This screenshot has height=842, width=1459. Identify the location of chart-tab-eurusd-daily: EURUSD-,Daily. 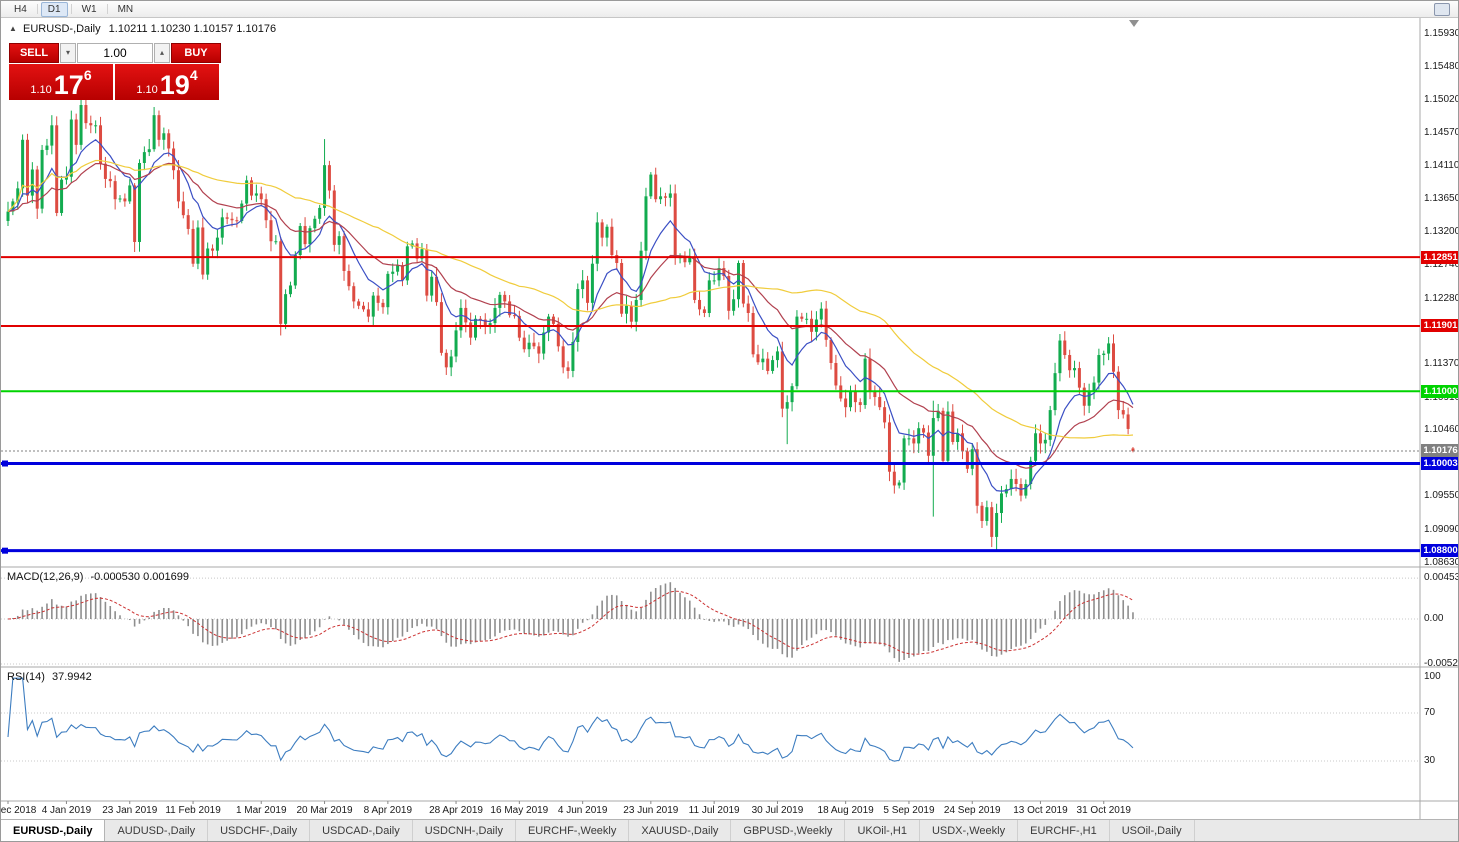
(53, 830).